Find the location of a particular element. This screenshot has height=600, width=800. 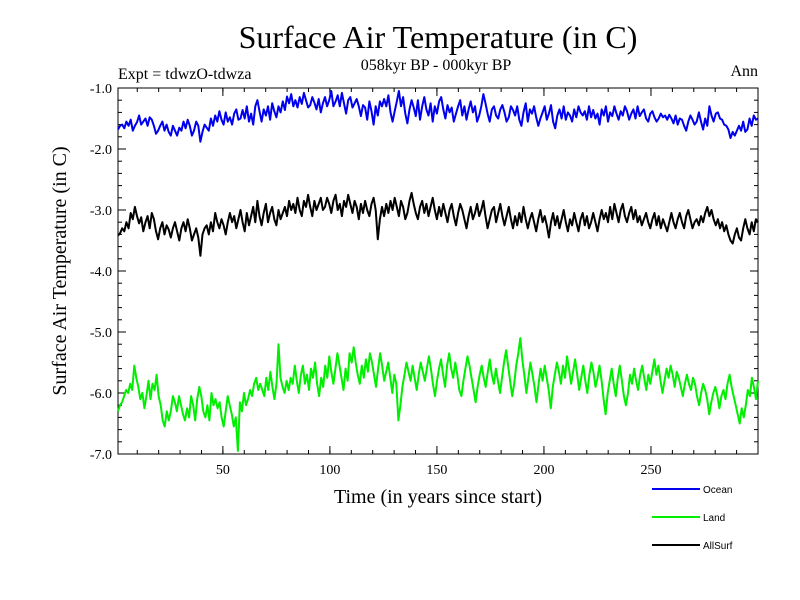

chart-title: Surface Air Temperature (in C) is located at coordinates (438, 37).